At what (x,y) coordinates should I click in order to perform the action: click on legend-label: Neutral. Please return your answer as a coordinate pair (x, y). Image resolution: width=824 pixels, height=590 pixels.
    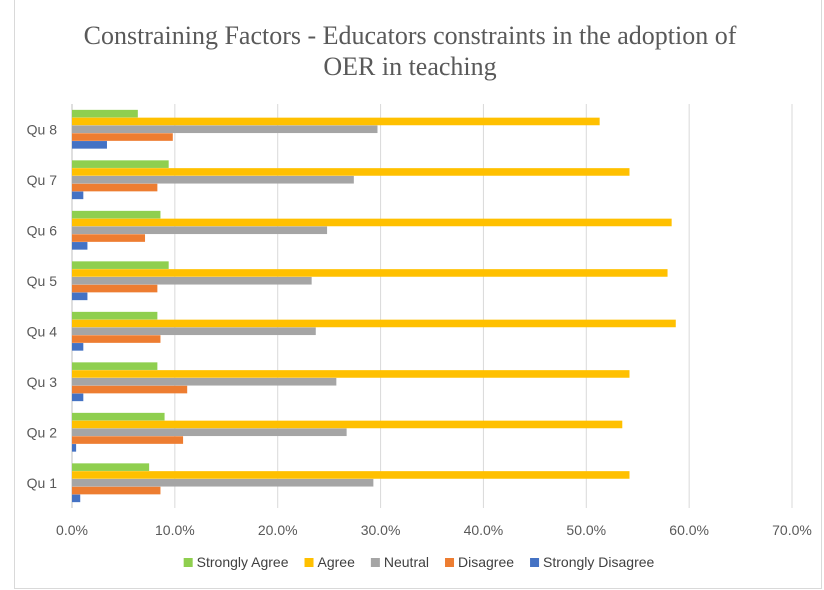
    Looking at the image, I should click on (406, 562).